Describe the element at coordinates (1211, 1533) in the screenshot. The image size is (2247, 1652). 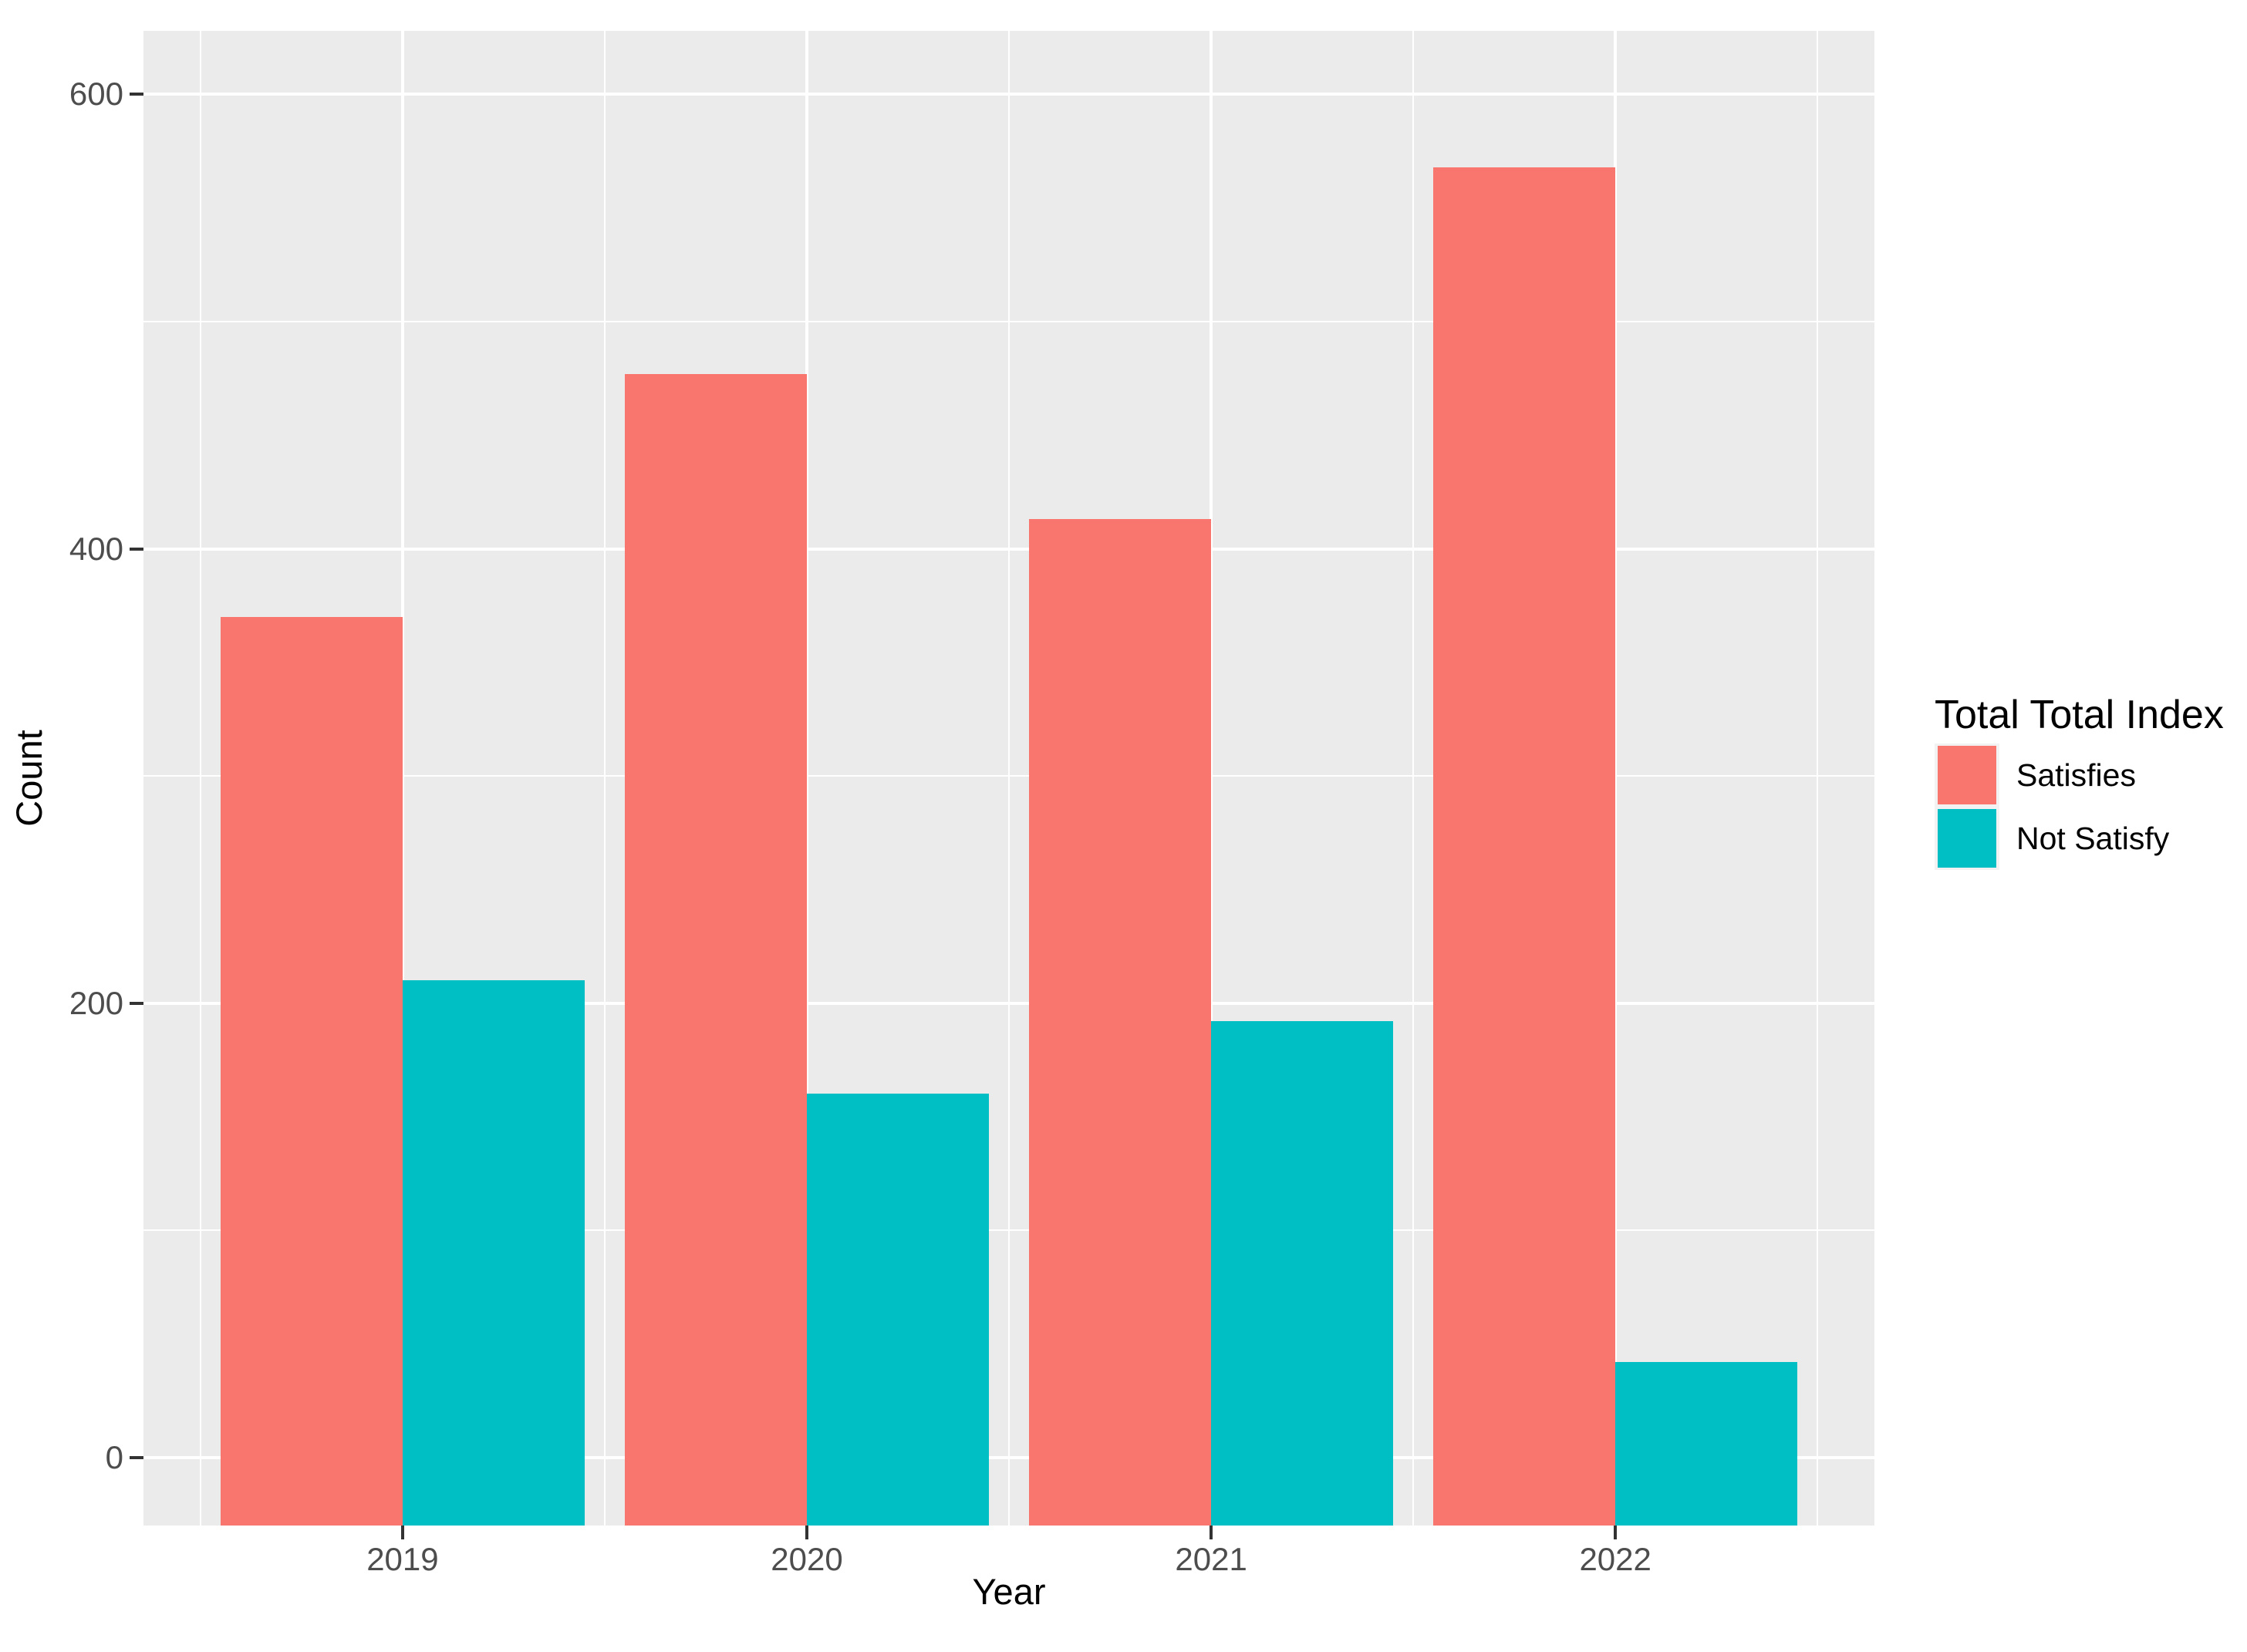
I see `x-tick-mark-2021` at that location.